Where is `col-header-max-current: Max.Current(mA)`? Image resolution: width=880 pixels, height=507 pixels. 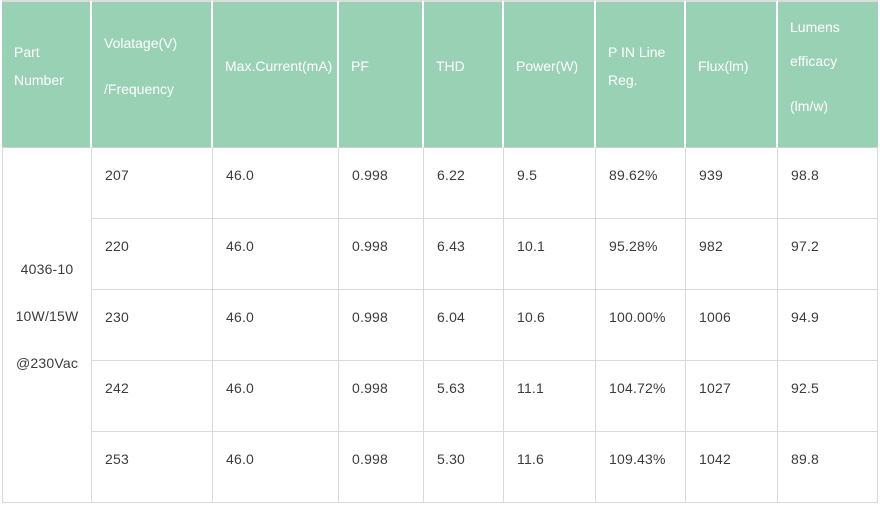
col-header-max-current: Max.Current(mA) is located at coordinates (276, 74).